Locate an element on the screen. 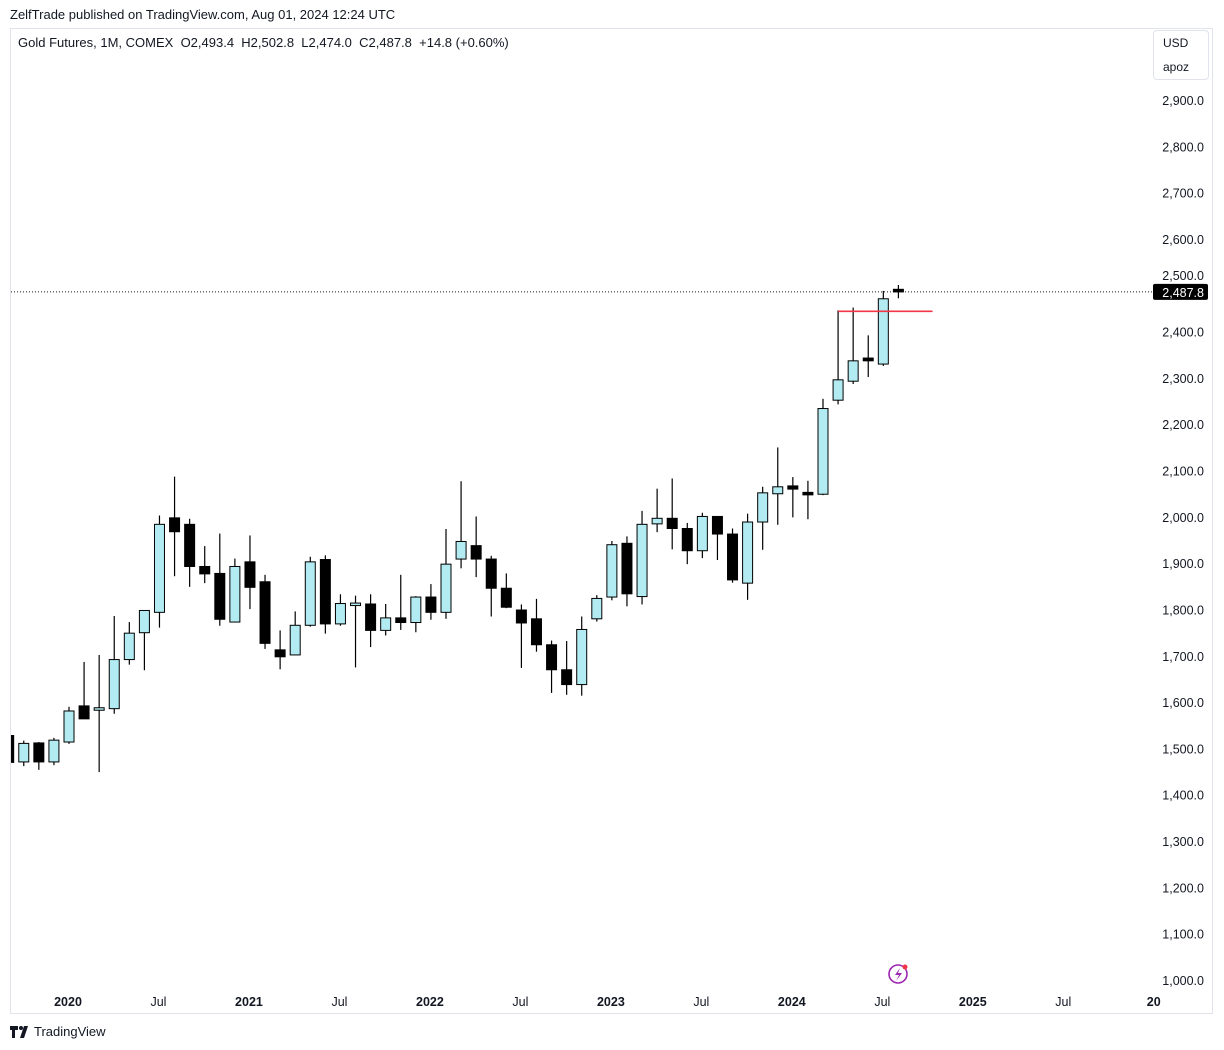 The image size is (1224, 1050). currency-label: USD is located at coordinates (1176, 43).